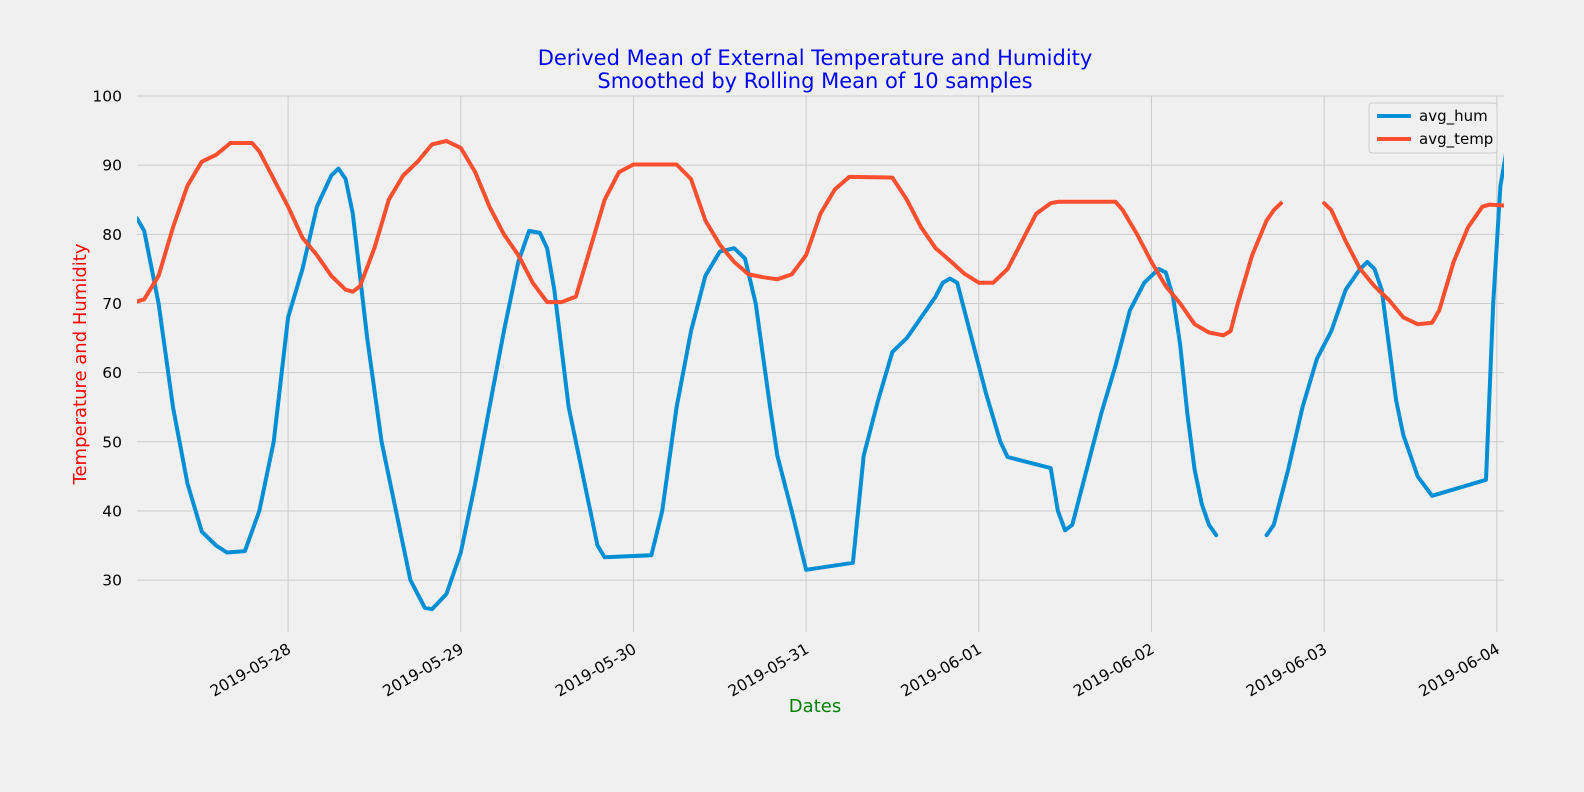  Describe the element at coordinates (1384, 345) in the screenshot. I see `series-line-avg-hum` at that location.